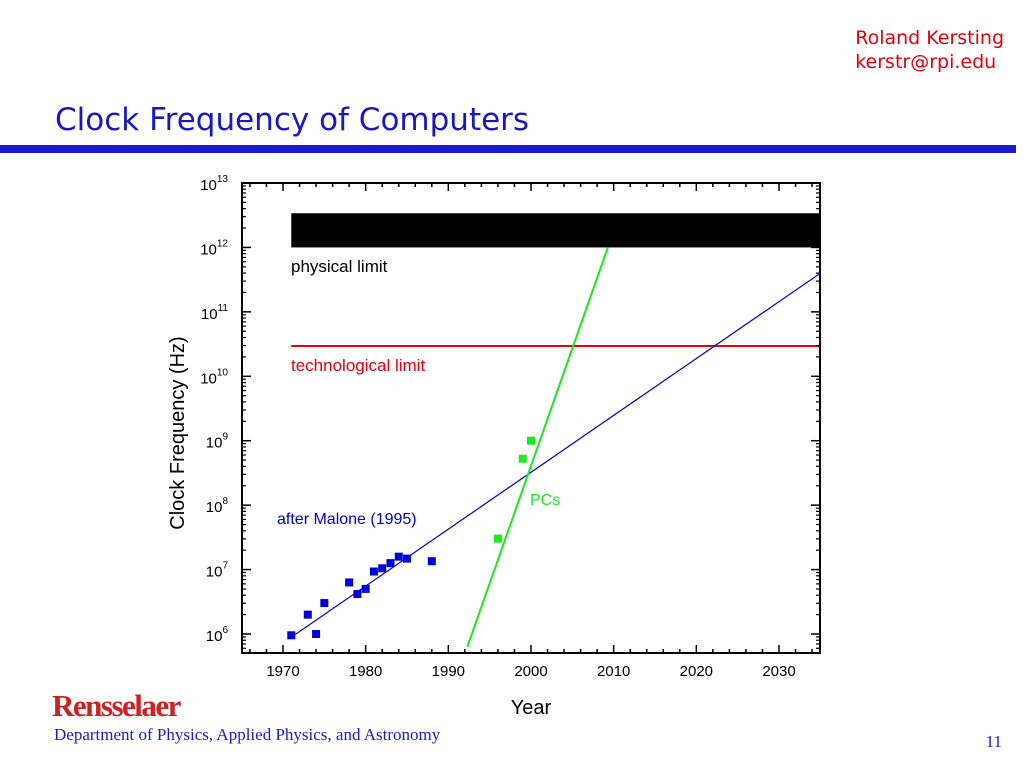 The width and height of the screenshot is (1024, 768). What do you see at coordinates (545, 500) in the screenshot?
I see `pcs-label: PCs` at bounding box center [545, 500].